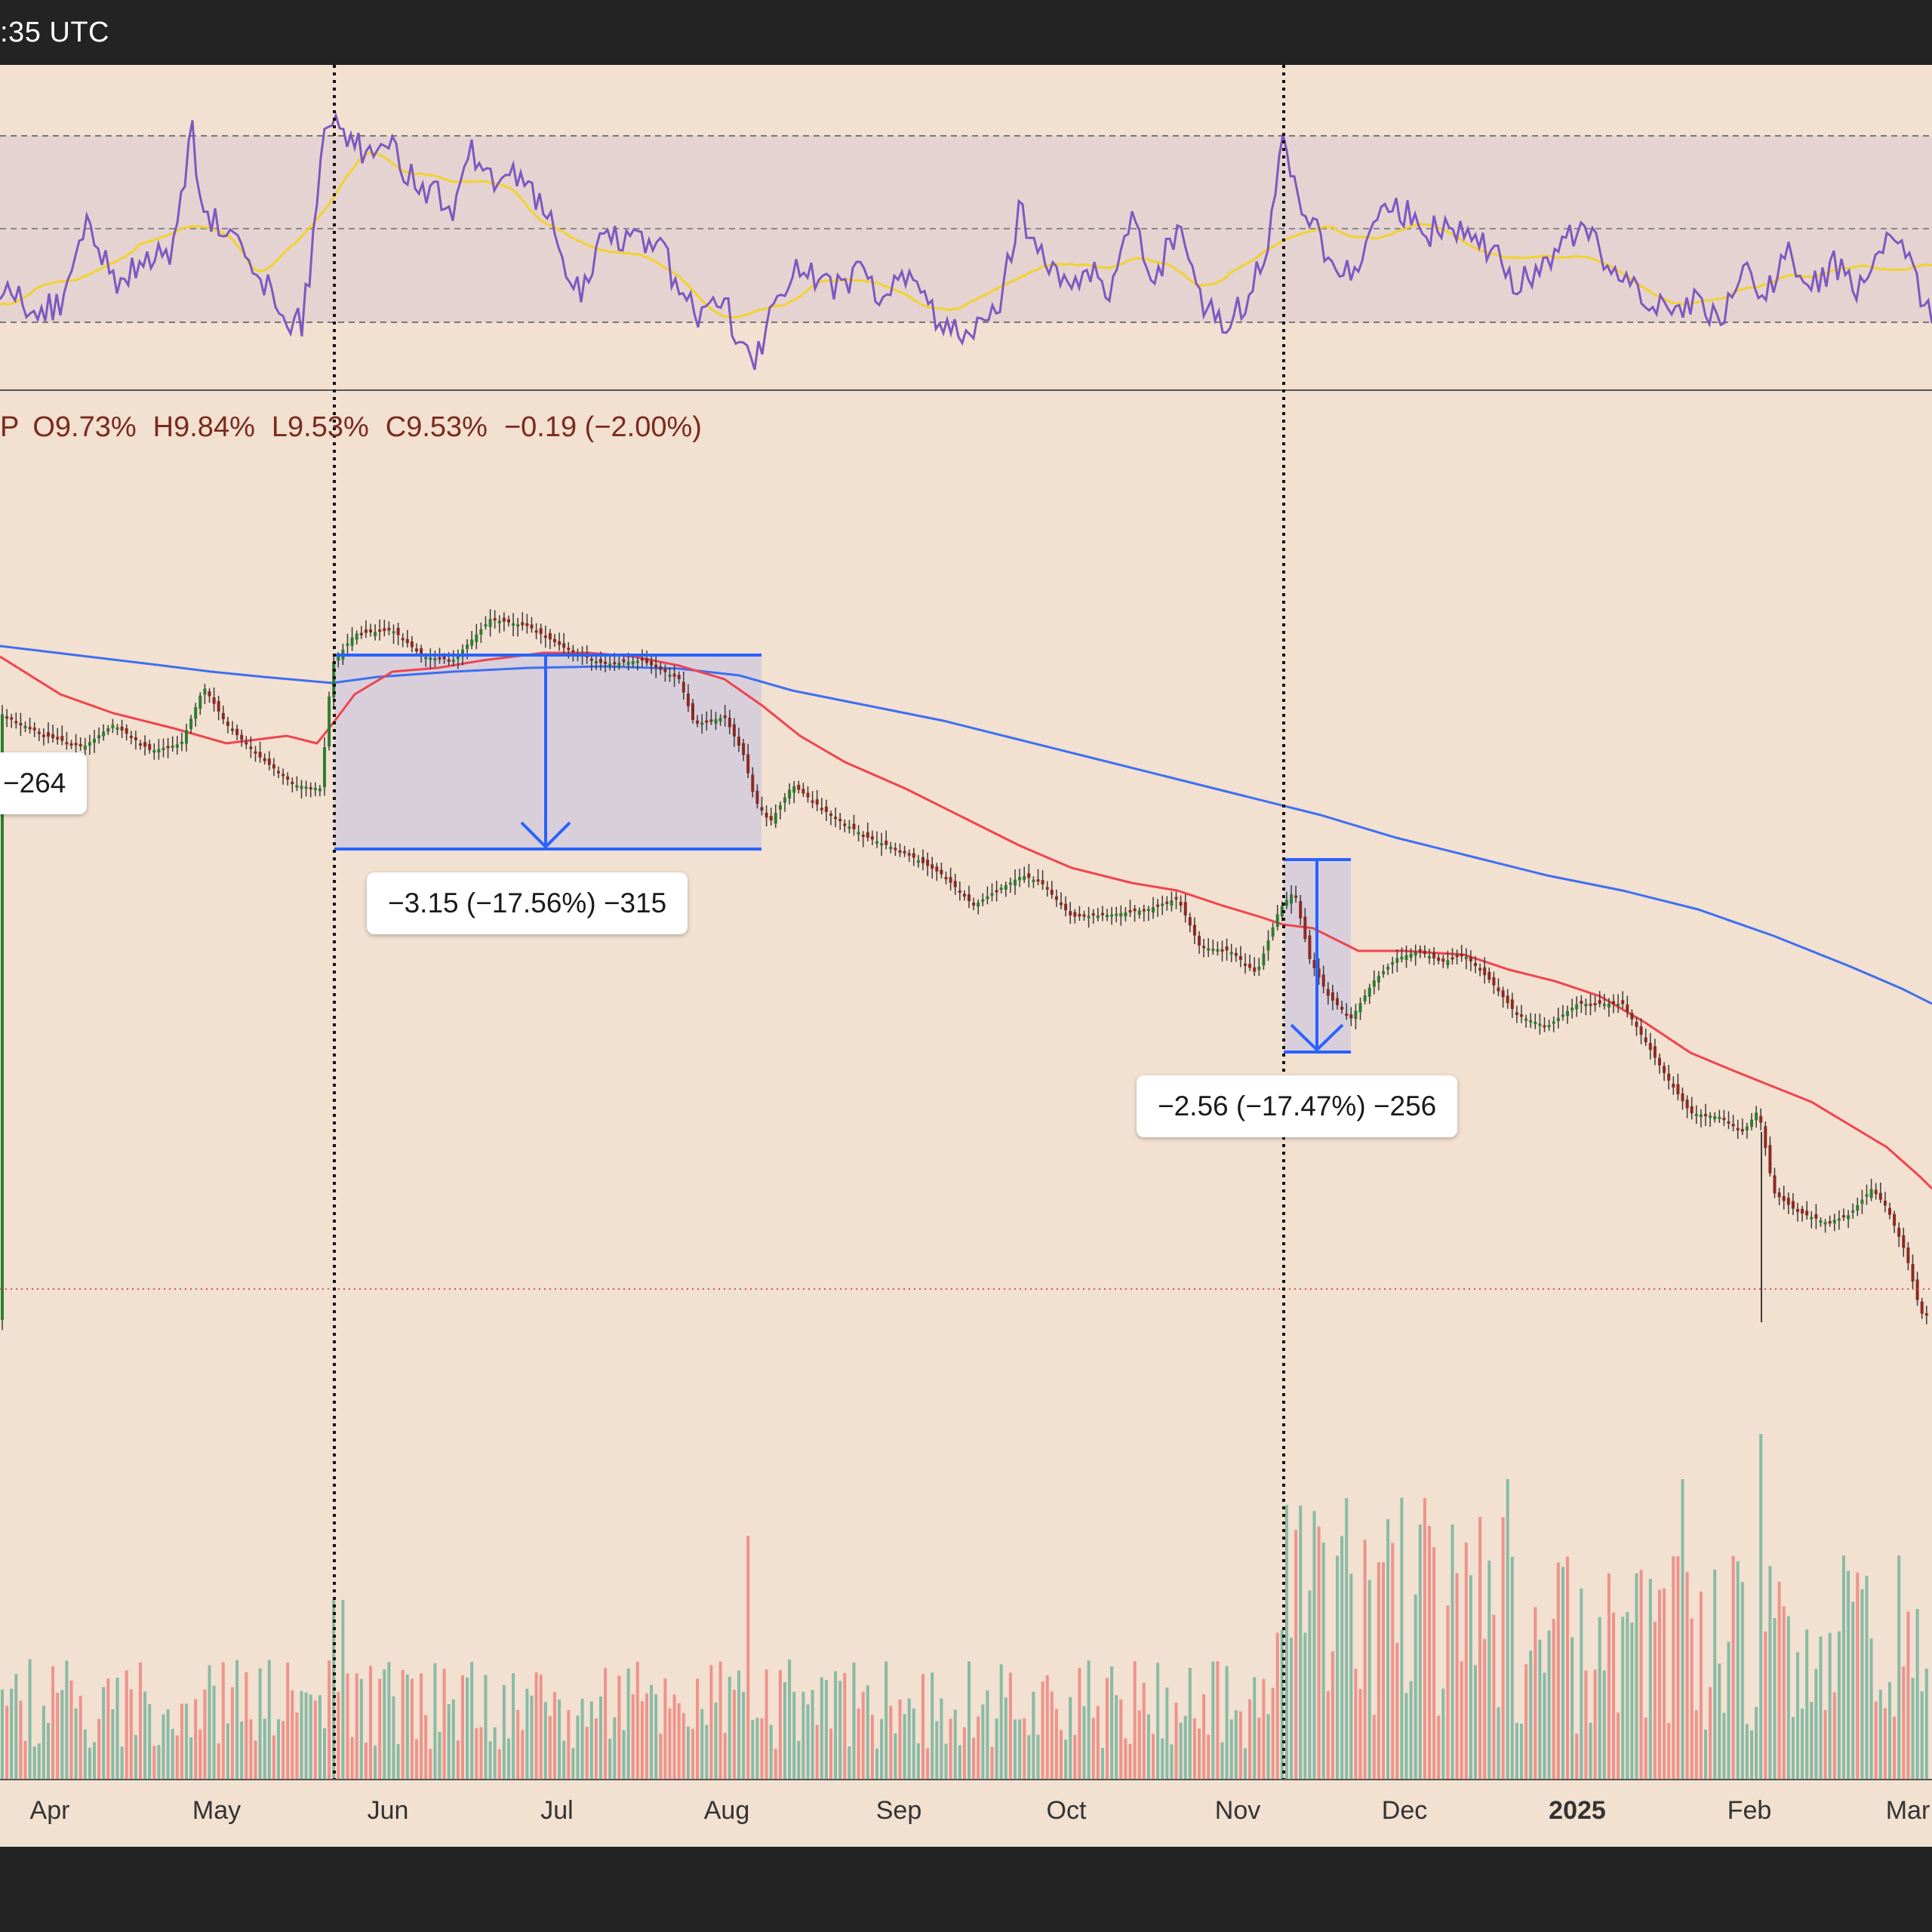 This screenshot has width=1932, height=1932. Describe the element at coordinates (359, 430) in the screenshot. I see `ohlc-legend: P O9.73% H9.84% L9.53% C9.53% −0.19 (−2.00%)` at that location.